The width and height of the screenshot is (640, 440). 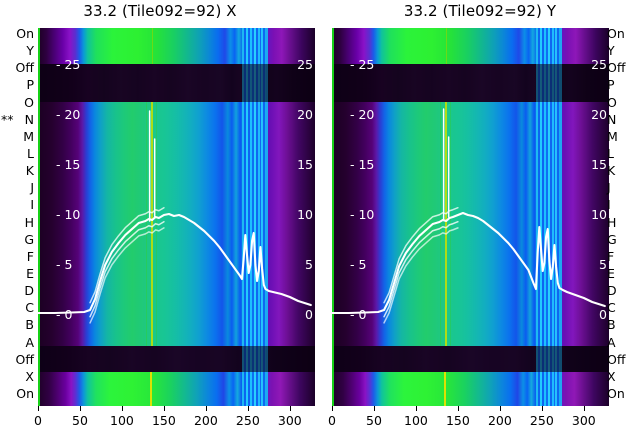 What do you see at coordinates (32, 188) in the screenshot?
I see `category-tick-j-9: J` at bounding box center [32, 188].